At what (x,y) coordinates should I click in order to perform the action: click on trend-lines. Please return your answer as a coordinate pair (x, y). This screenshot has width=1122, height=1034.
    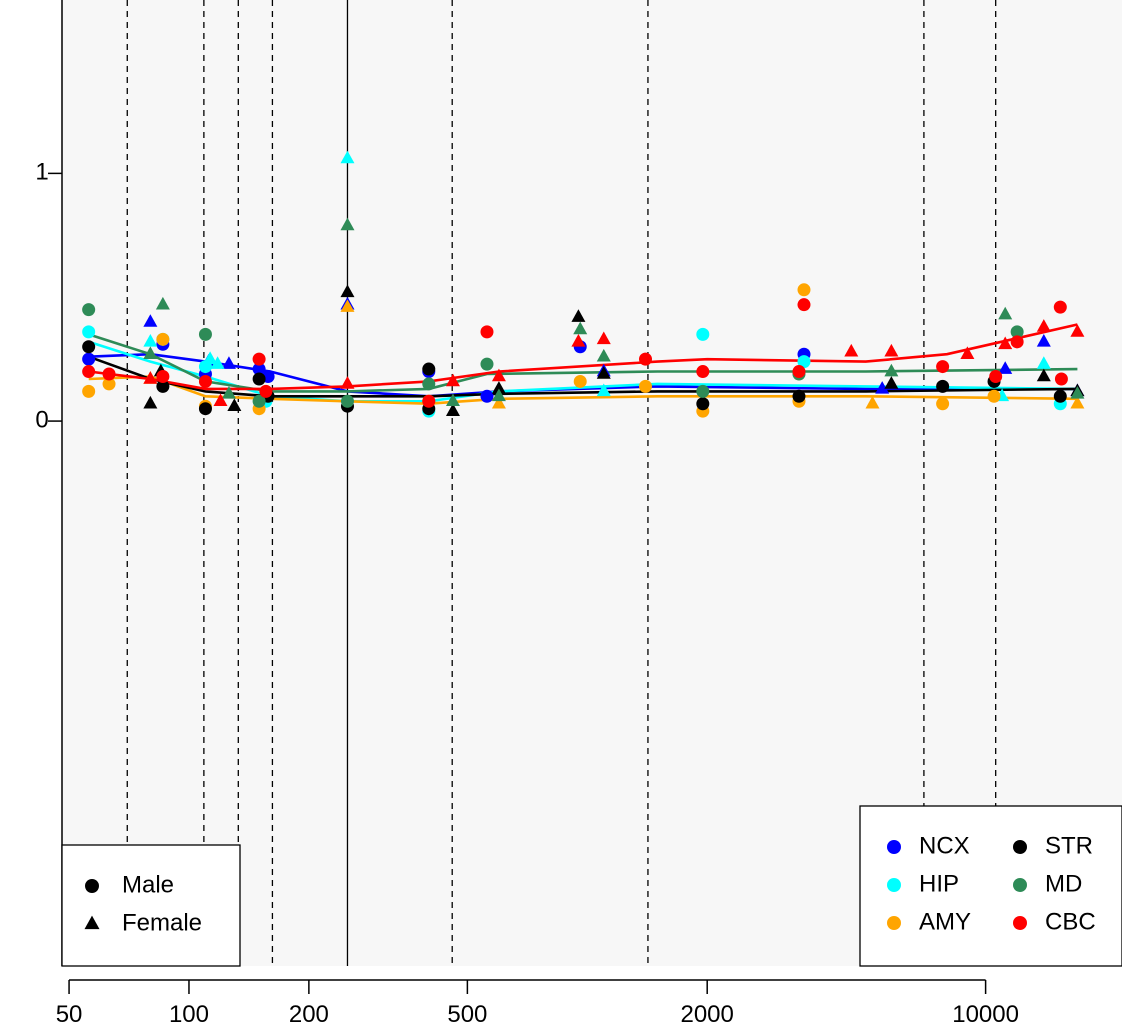
    Looking at the image, I should click on (583, 364).